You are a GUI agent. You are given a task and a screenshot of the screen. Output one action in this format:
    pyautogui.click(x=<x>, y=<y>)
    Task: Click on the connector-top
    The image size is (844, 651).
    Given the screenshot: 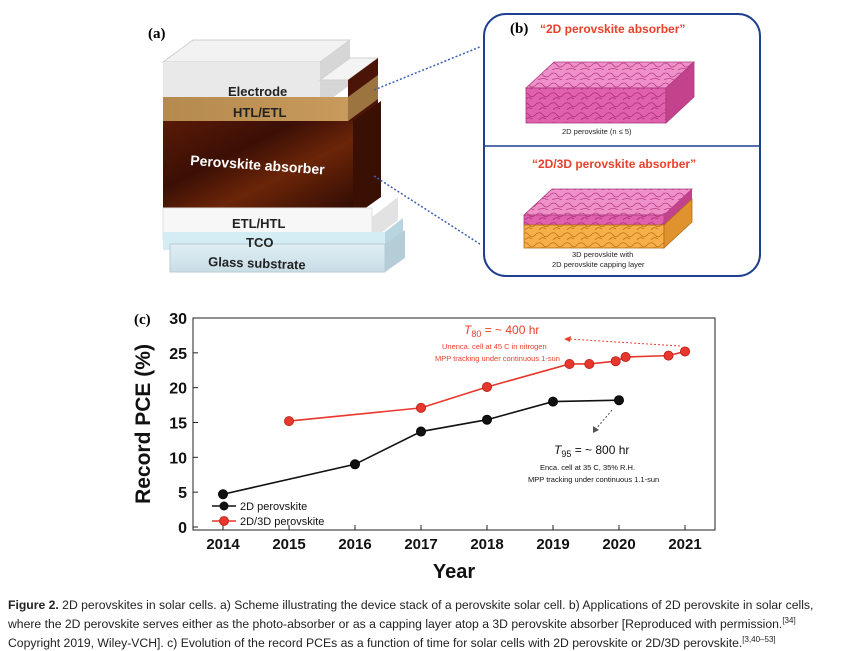 What is the action you would take?
    pyautogui.click(x=426, y=68)
    